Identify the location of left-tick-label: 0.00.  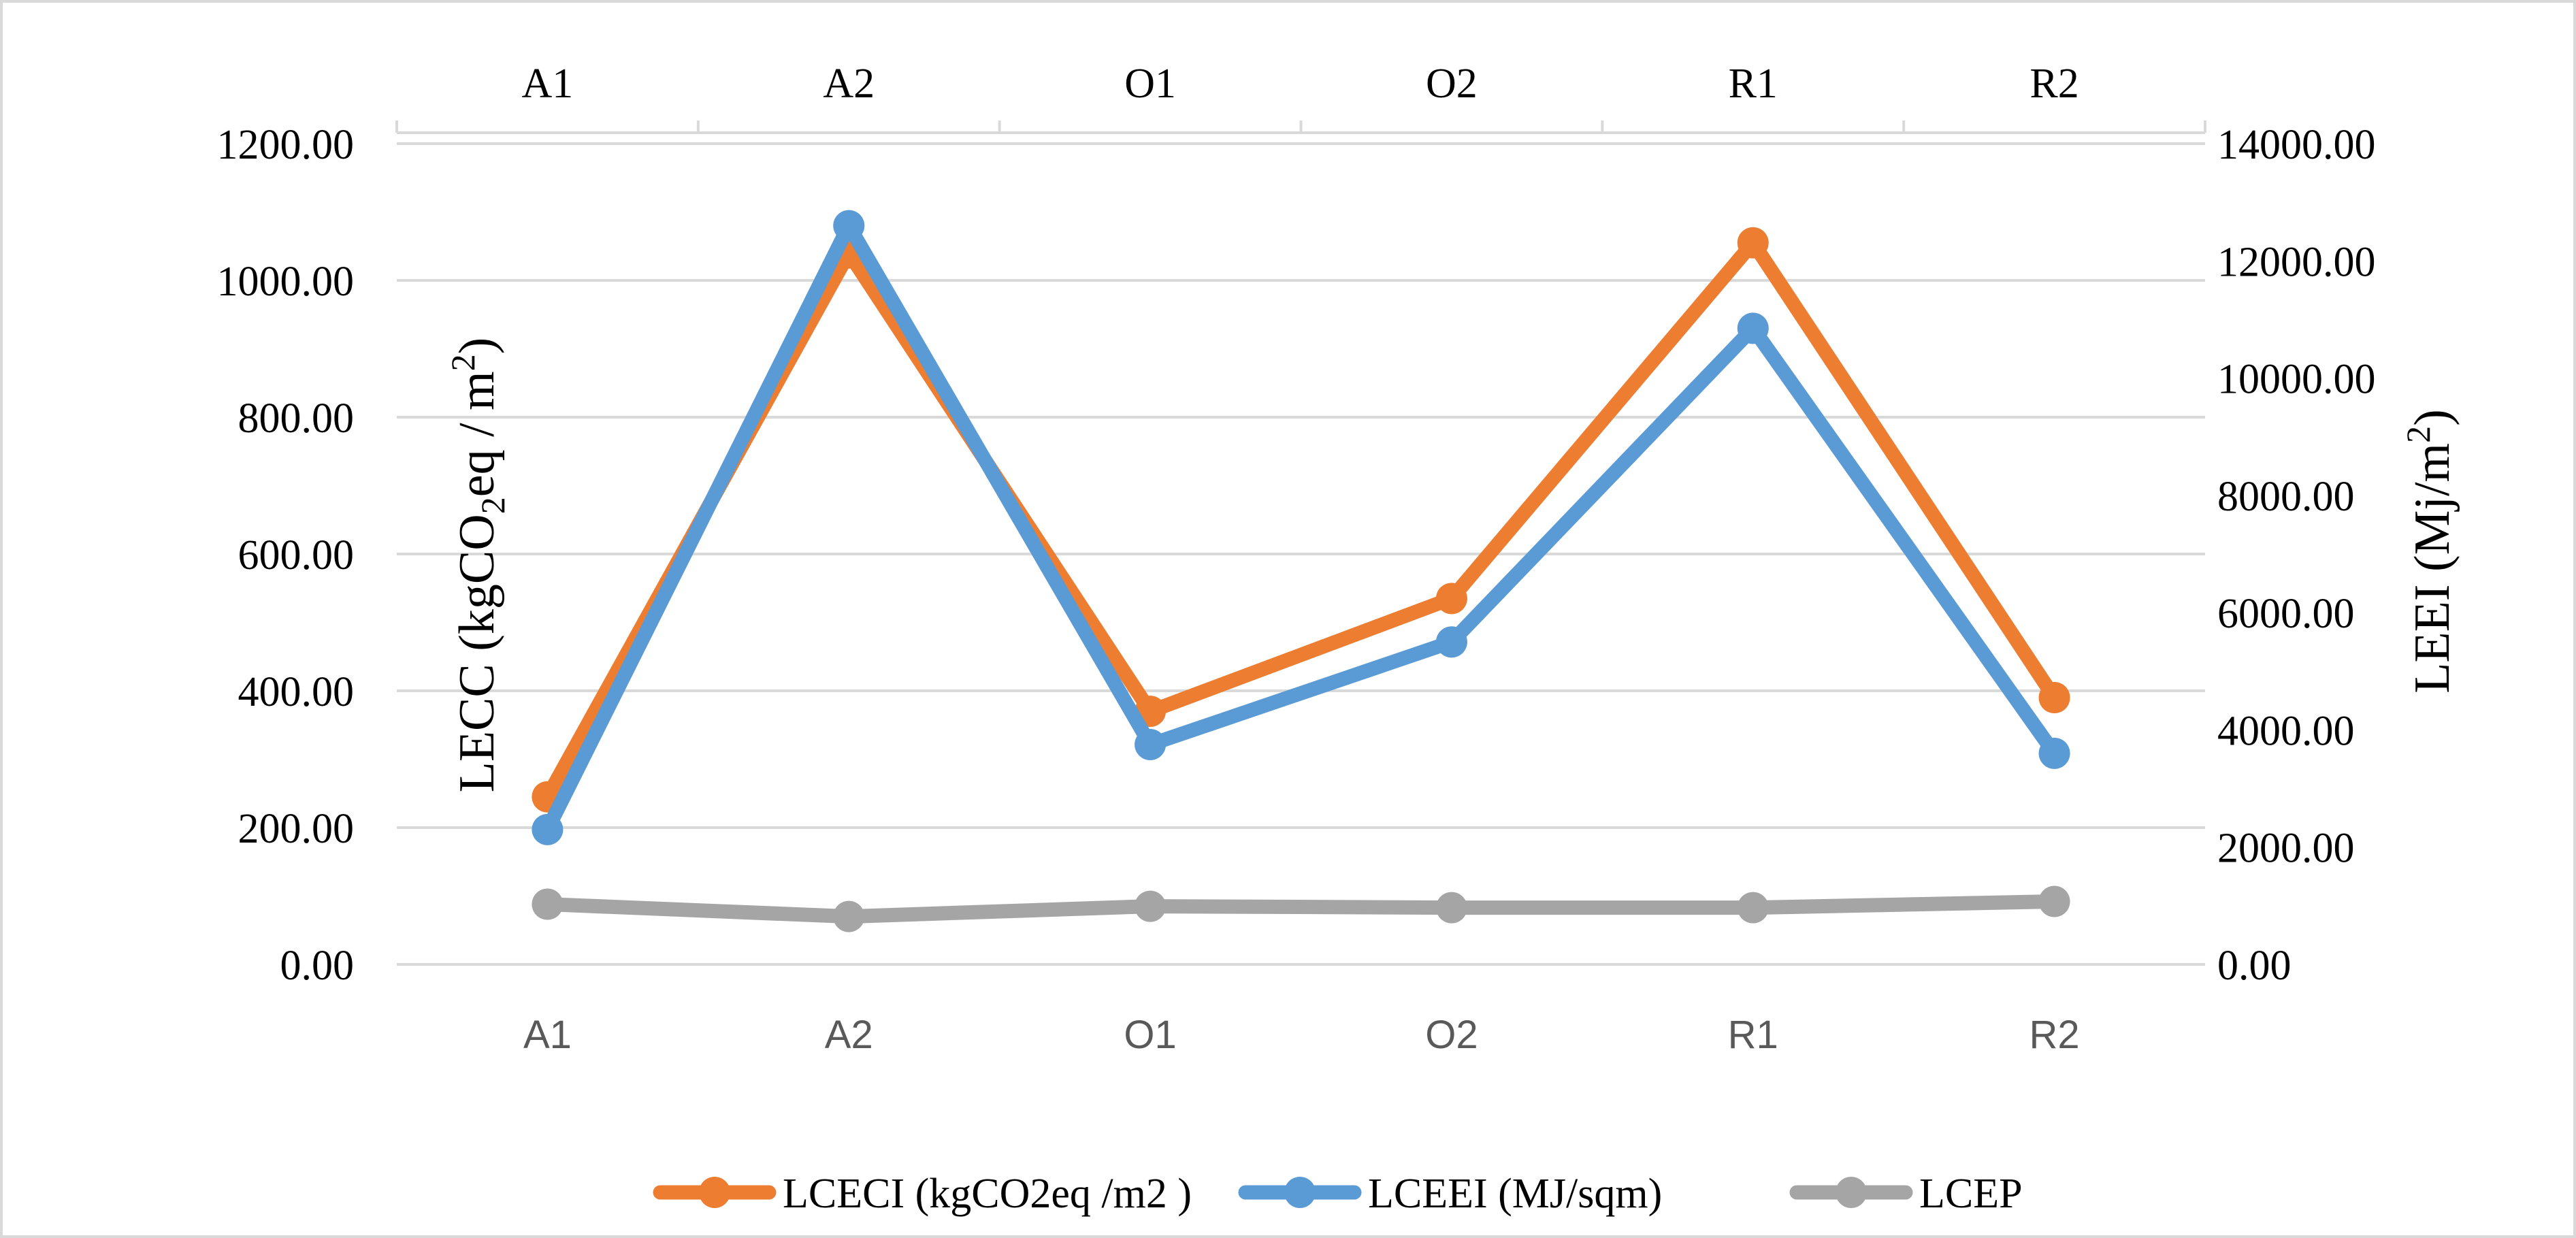
(317, 966).